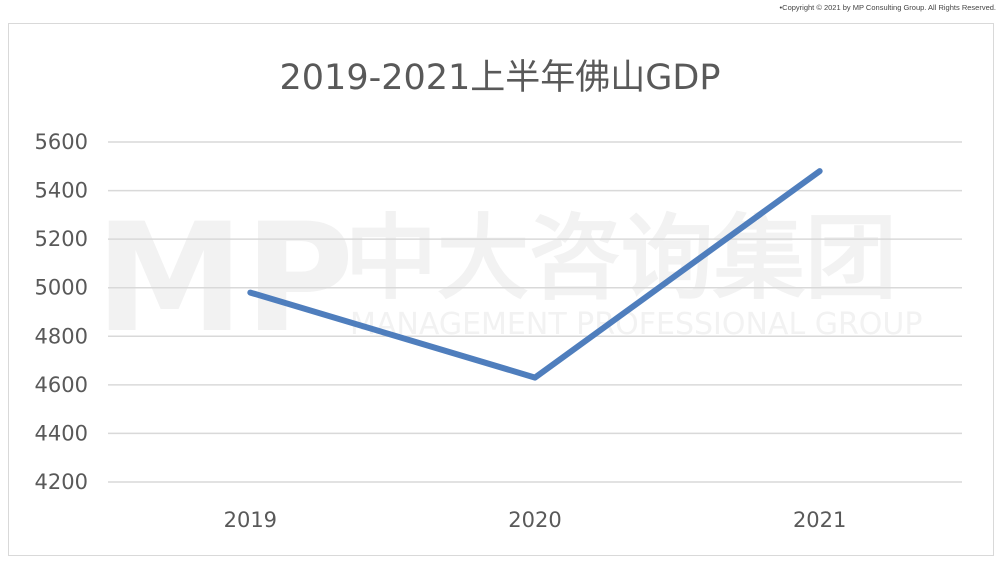 This screenshot has width=1000, height=561. I want to click on watermark-name-cn: 中大咨询集团, so click(621, 258).